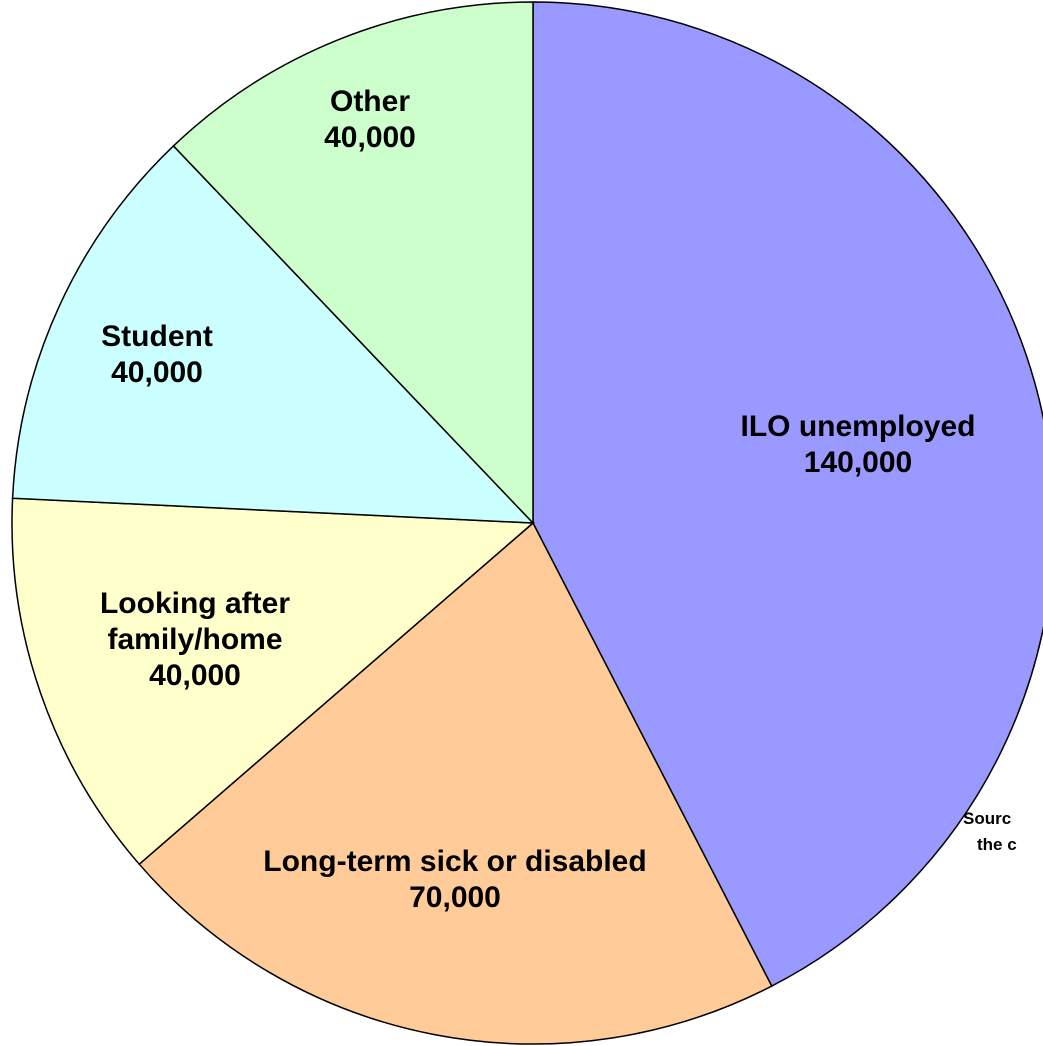  I want to click on source-note-2: the c, so click(997, 844).